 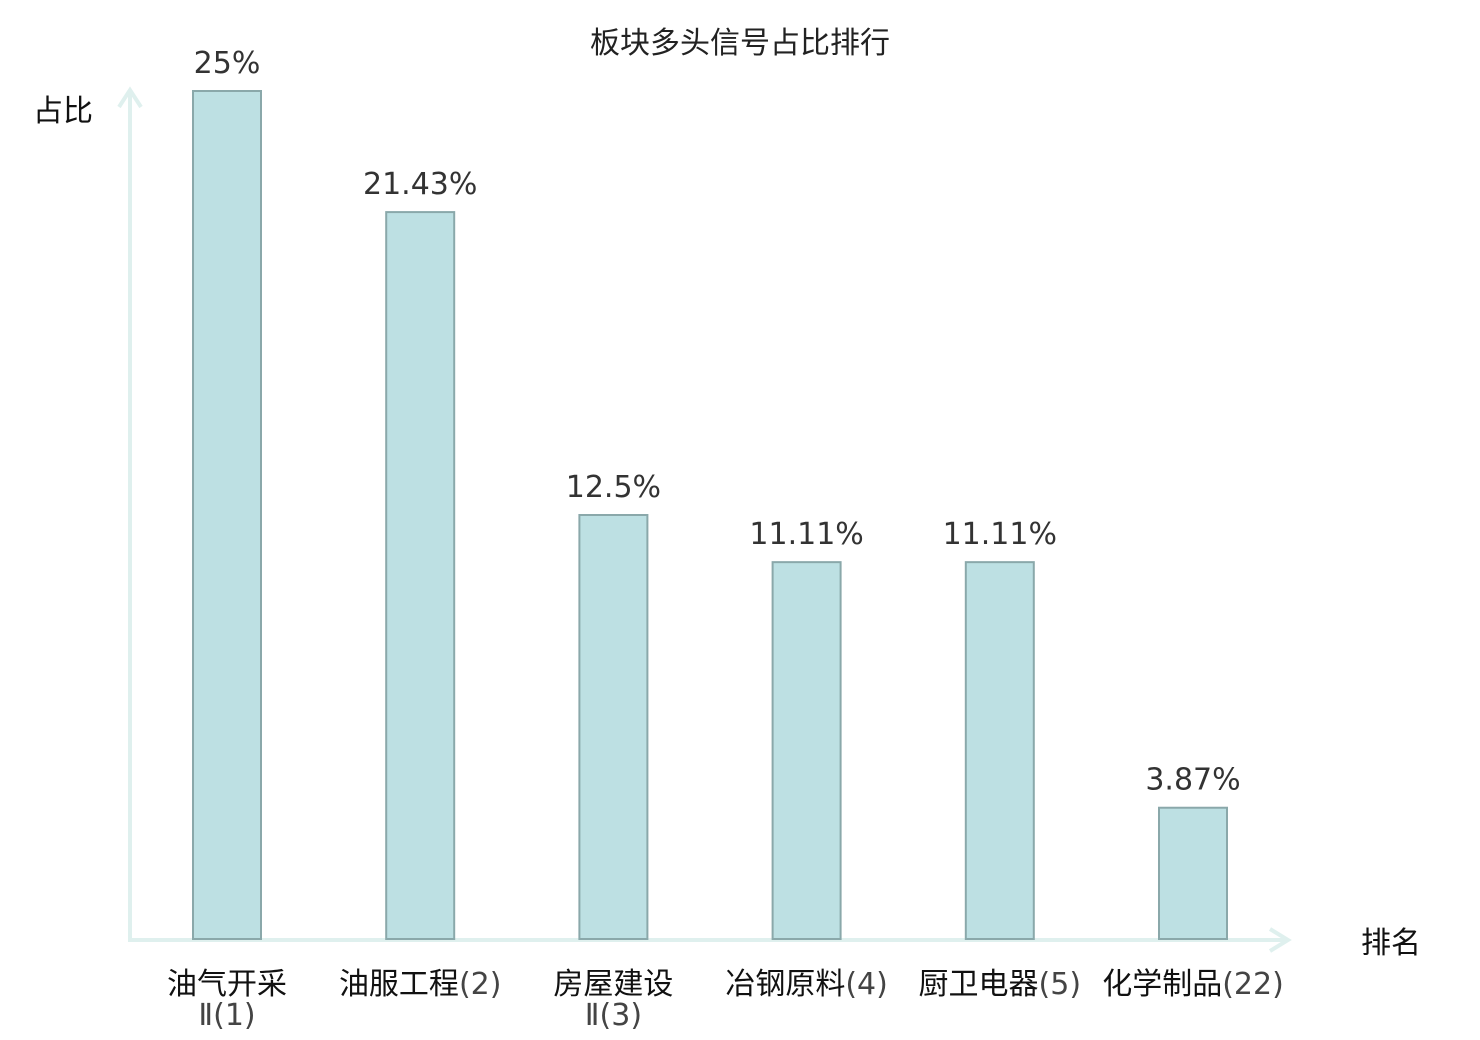 What do you see at coordinates (227, 63) in the screenshot?
I see `value-label-1: 25%` at bounding box center [227, 63].